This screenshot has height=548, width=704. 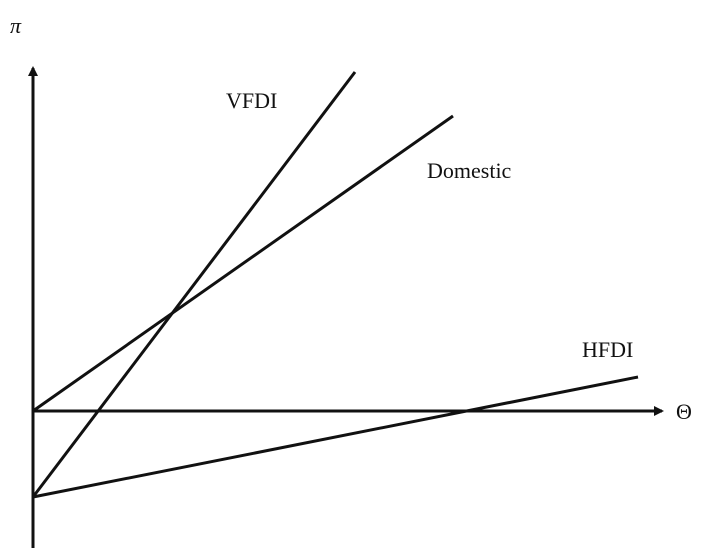 What do you see at coordinates (607, 349) in the screenshot?
I see `line-label: HFDI` at bounding box center [607, 349].